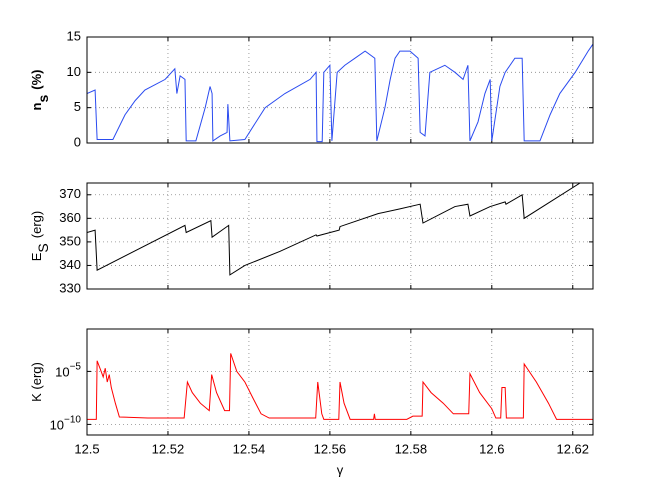  What do you see at coordinates (74, 35) in the screenshot?
I see `y-tick-label: 15` at bounding box center [74, 35].